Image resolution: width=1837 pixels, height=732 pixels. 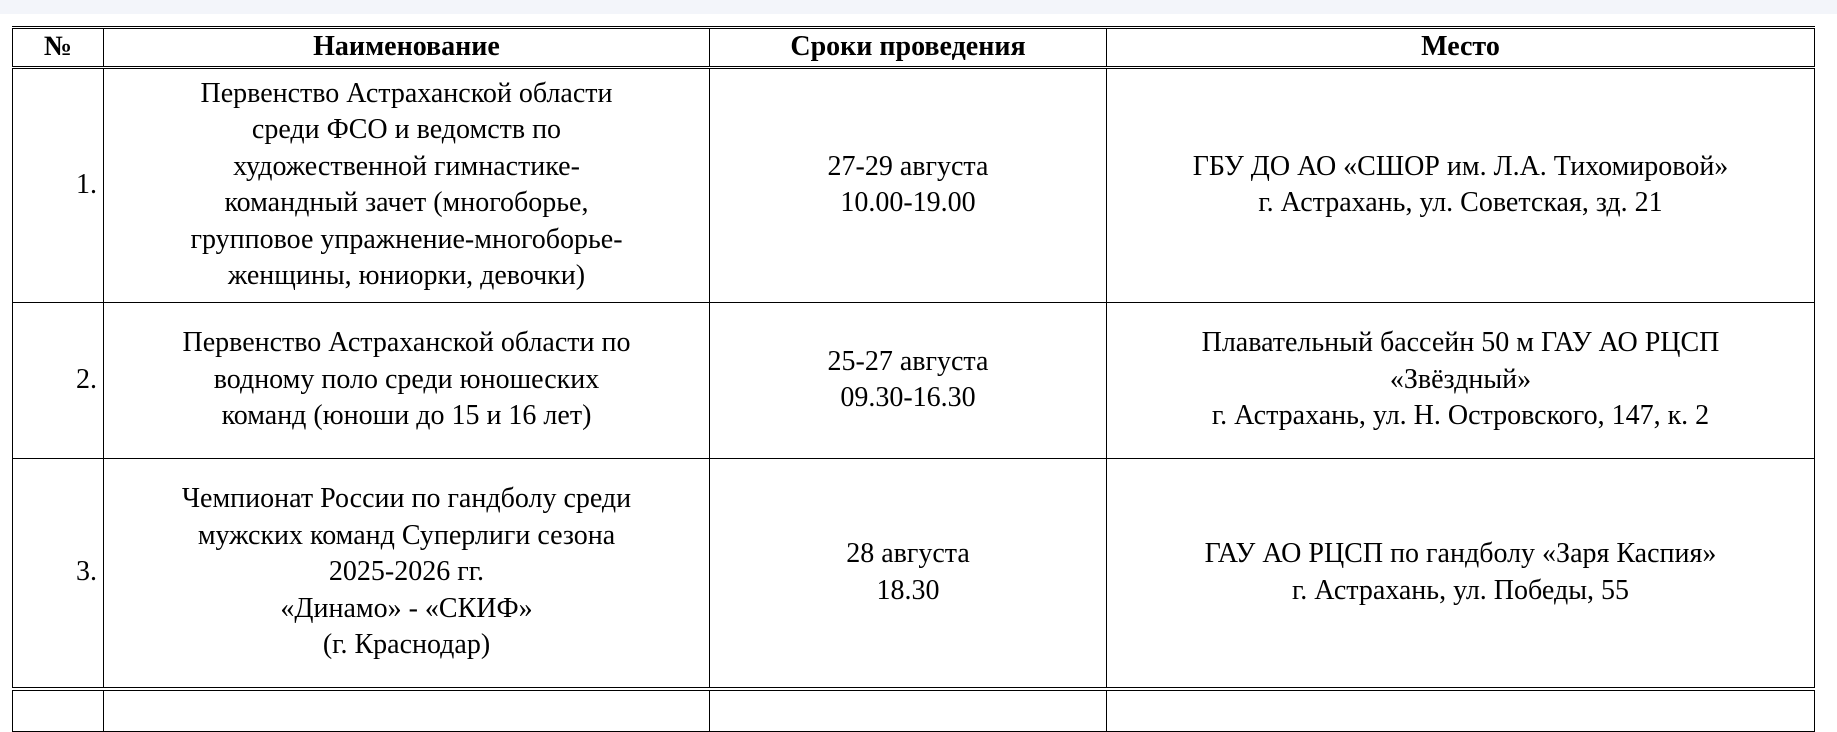 I want to click on row-number: 1., so click(x=58, y=184).